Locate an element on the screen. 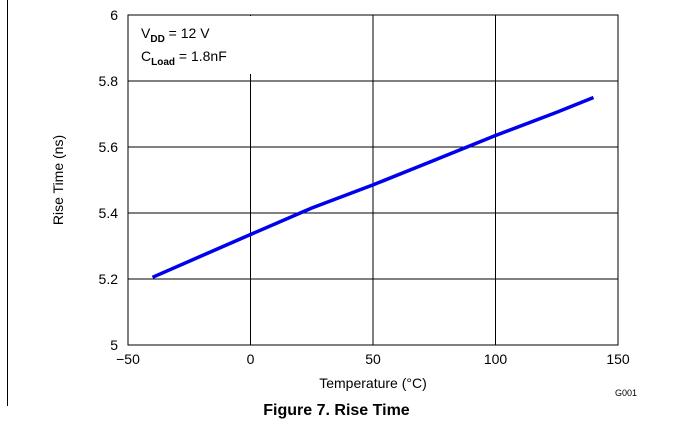  y-tick-label: 5.4 is located at coordinates (109, 213).